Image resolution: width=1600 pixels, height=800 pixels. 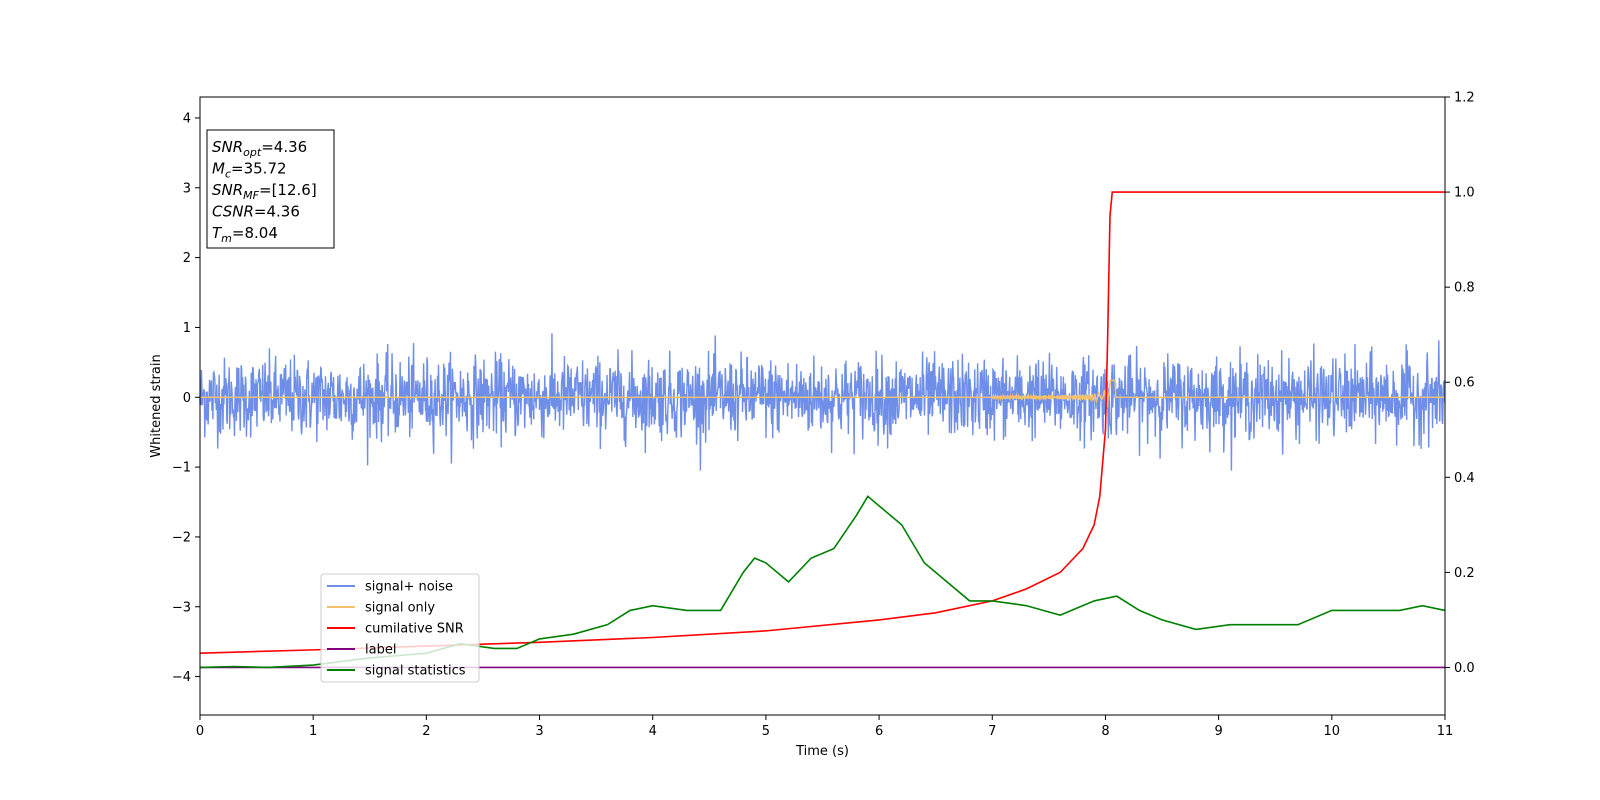 I want to click on x-tick-label: 6, so click(x=879, y=731).